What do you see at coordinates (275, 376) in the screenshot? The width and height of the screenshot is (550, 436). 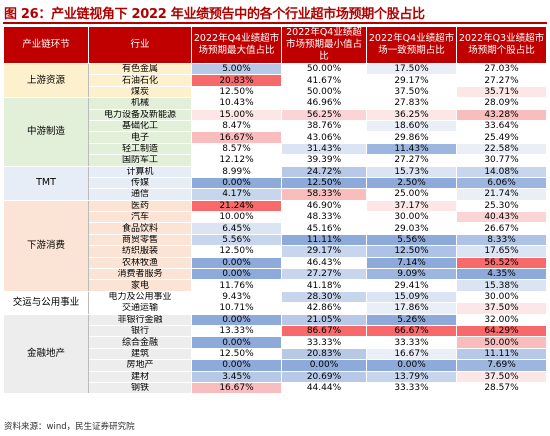 I see `table-row: 建材 3.45% 20.69% 13.79% 37.50%` at bounding box center [275, 376].